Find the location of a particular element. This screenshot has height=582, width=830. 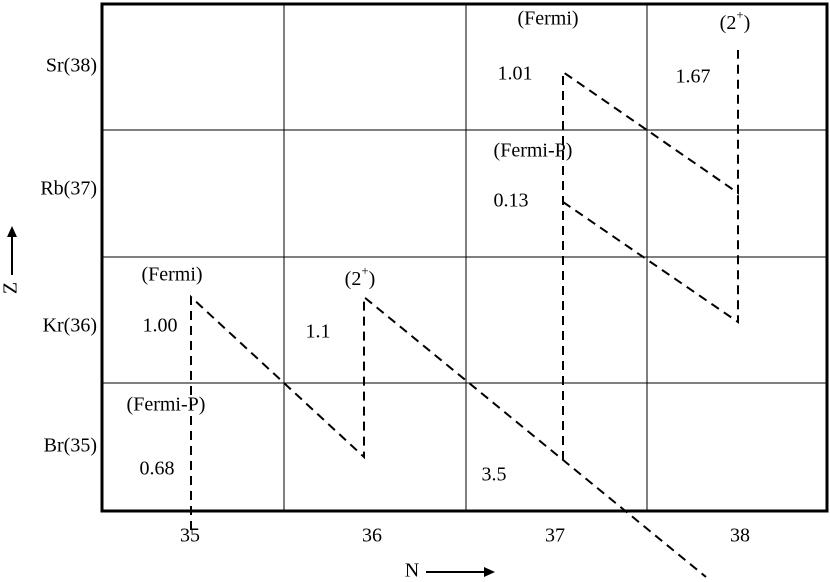

column-label: 38 is located at coordinates (740, 536).